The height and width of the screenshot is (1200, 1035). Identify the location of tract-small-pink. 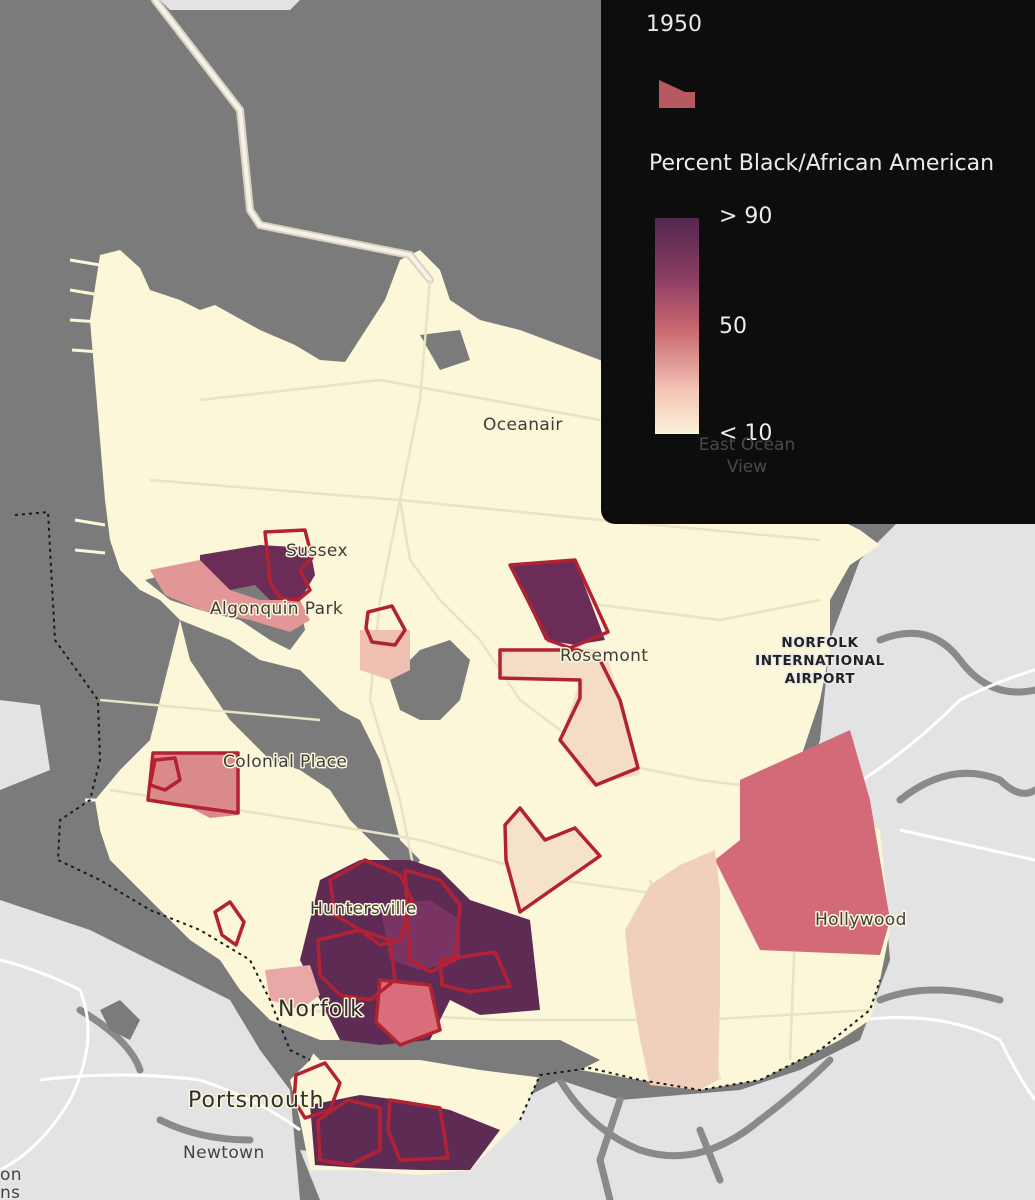
(385, 655).